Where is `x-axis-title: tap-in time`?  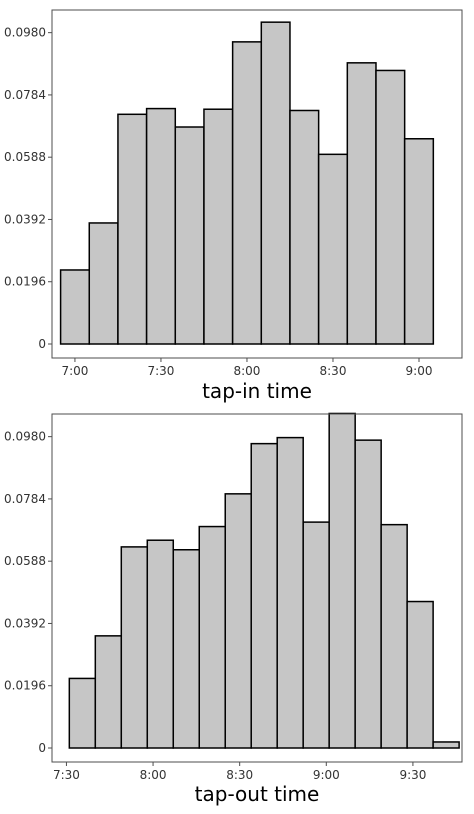 x-axis-title: tap-in time is located at coordinates (257, 391).